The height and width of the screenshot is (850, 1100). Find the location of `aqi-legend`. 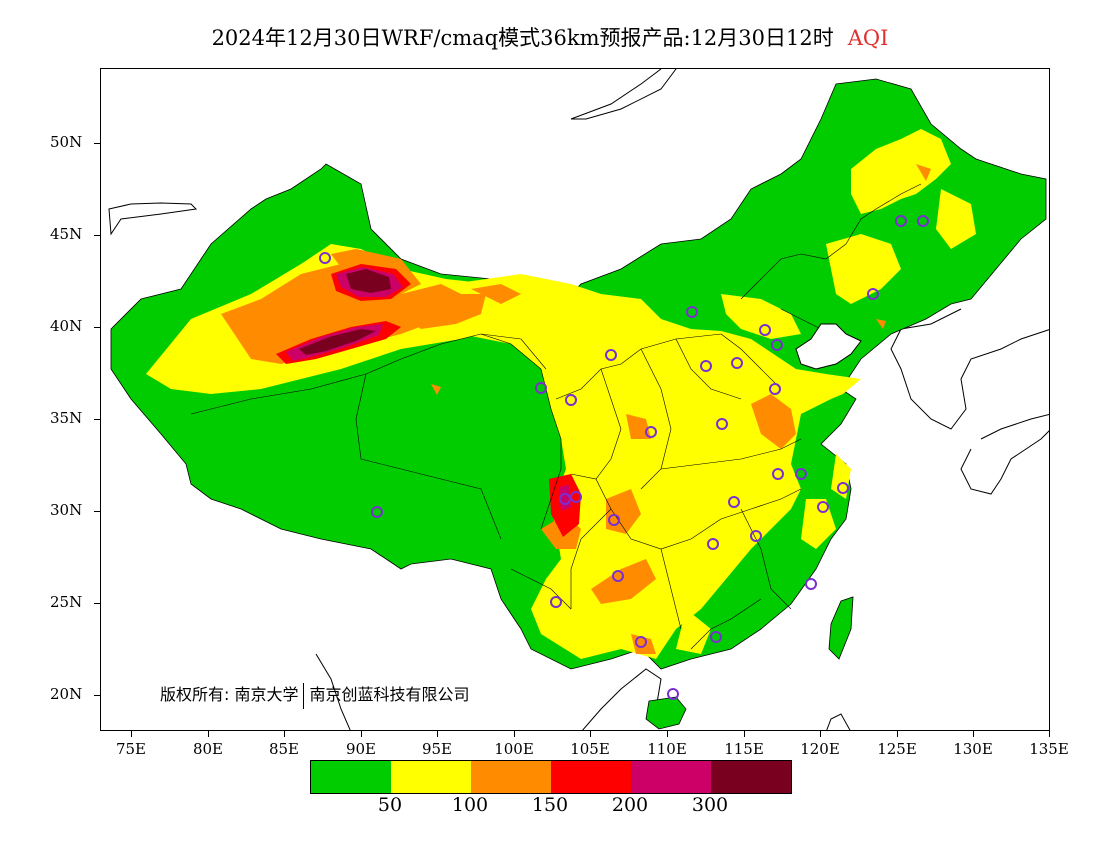

aqi-legend is located at coordinates (551, 777).